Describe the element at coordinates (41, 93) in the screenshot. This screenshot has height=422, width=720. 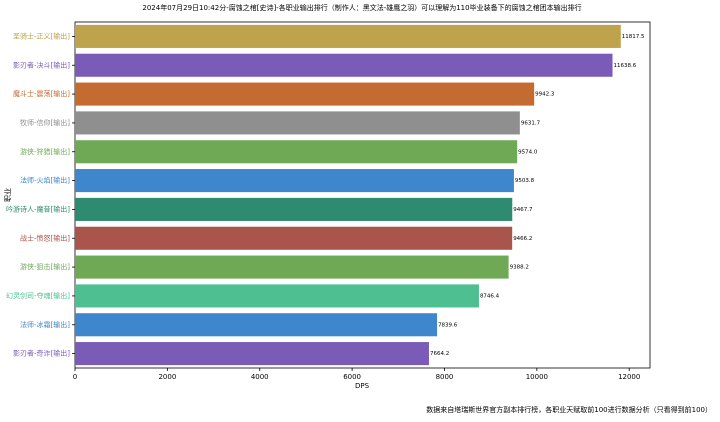
I see `y-tick-label: 魔斗士-震荡[输出]` at that location.